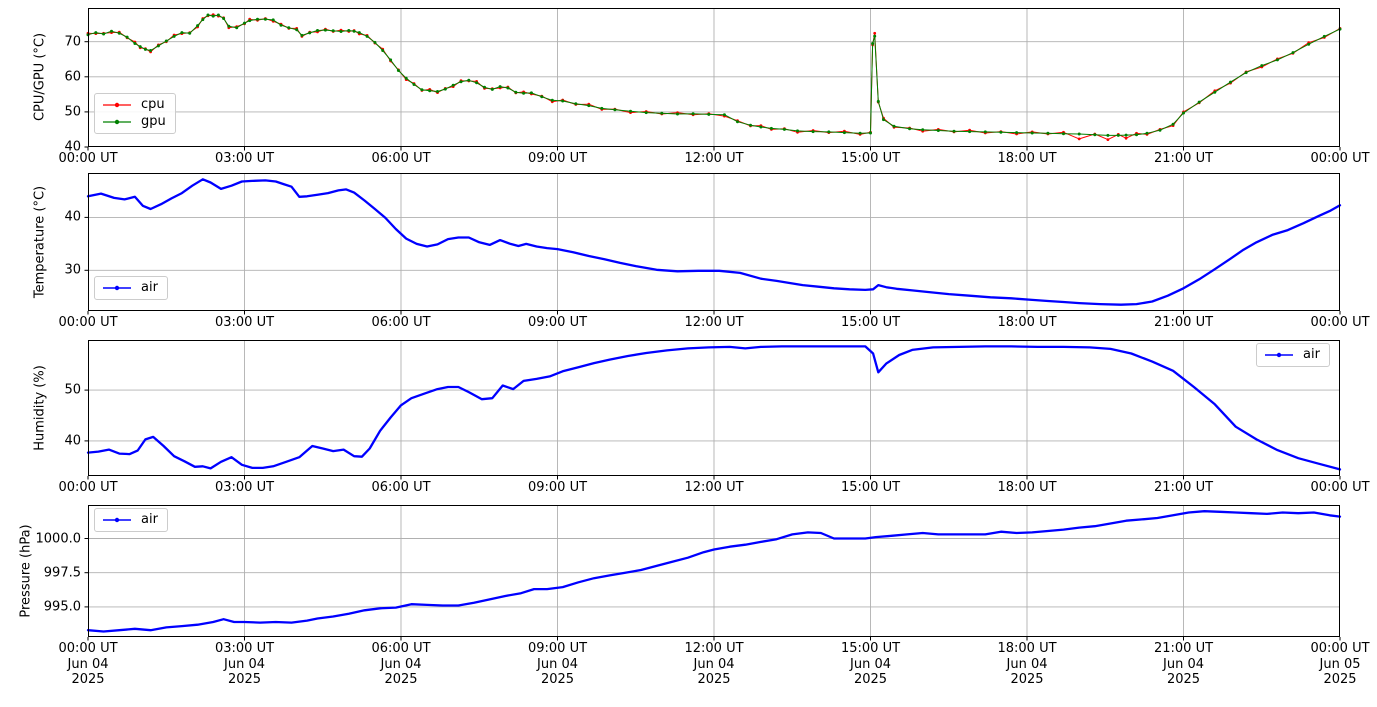 Image resolution: width=1377 pixels, height=707 pixels. What do you see at coordinates (58, 538) in the screenshot?
I see `y-tick-label: 1000.0` at bounding box center [58, 538].